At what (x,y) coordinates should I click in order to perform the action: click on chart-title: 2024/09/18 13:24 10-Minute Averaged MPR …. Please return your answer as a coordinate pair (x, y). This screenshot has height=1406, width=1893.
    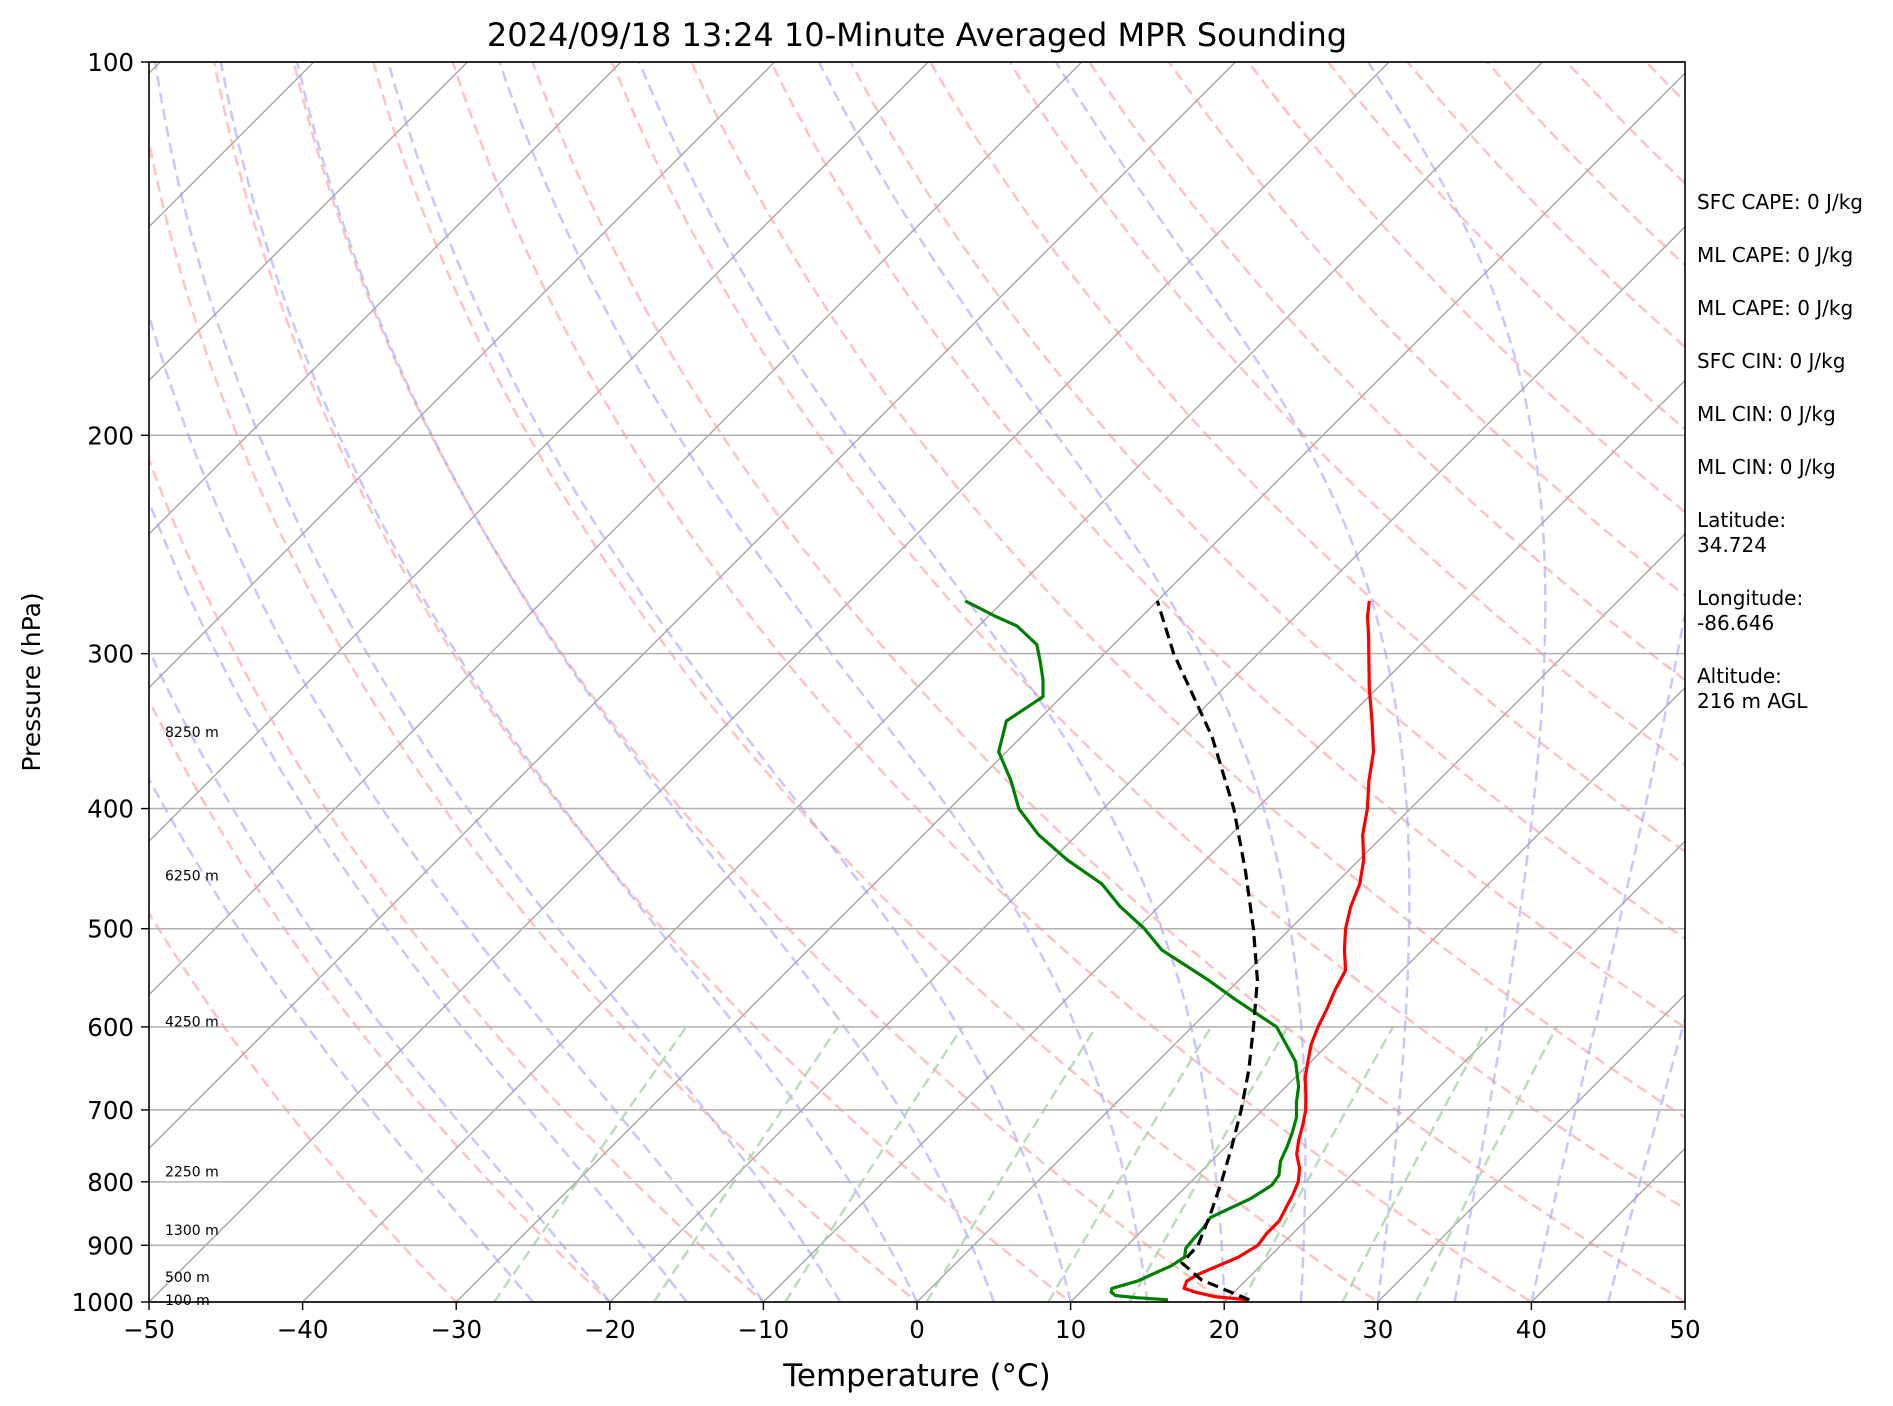
    Looking at the image, I should click on (917, 35).